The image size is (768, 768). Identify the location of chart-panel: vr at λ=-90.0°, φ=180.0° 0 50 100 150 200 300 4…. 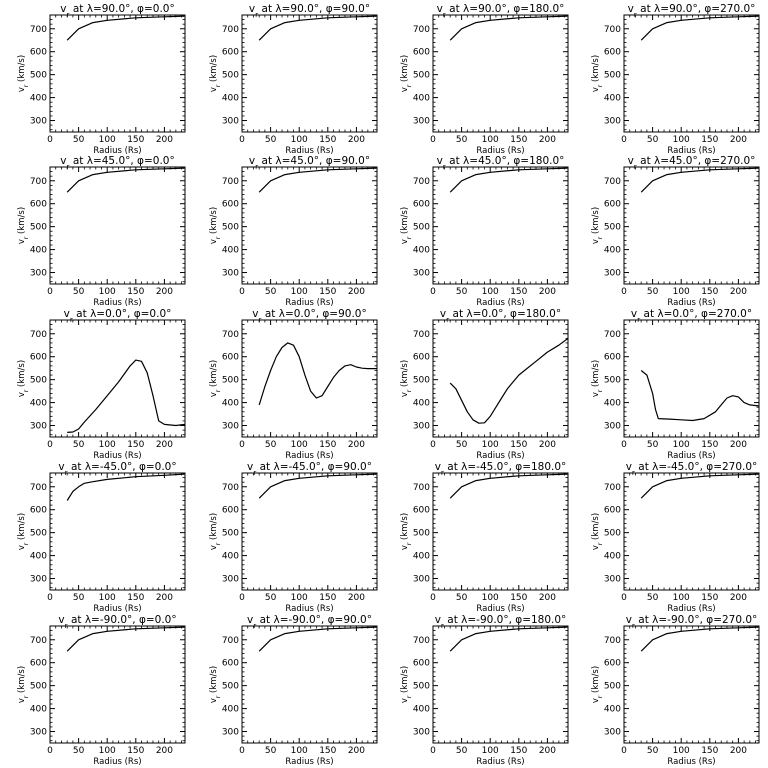
(484, 690).